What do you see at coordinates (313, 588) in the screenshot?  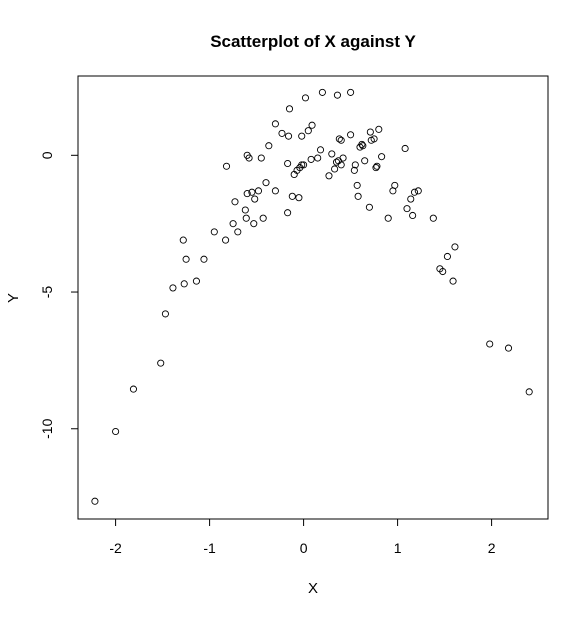 I see `x-axis-label: X` at bounding box center [313, 588].